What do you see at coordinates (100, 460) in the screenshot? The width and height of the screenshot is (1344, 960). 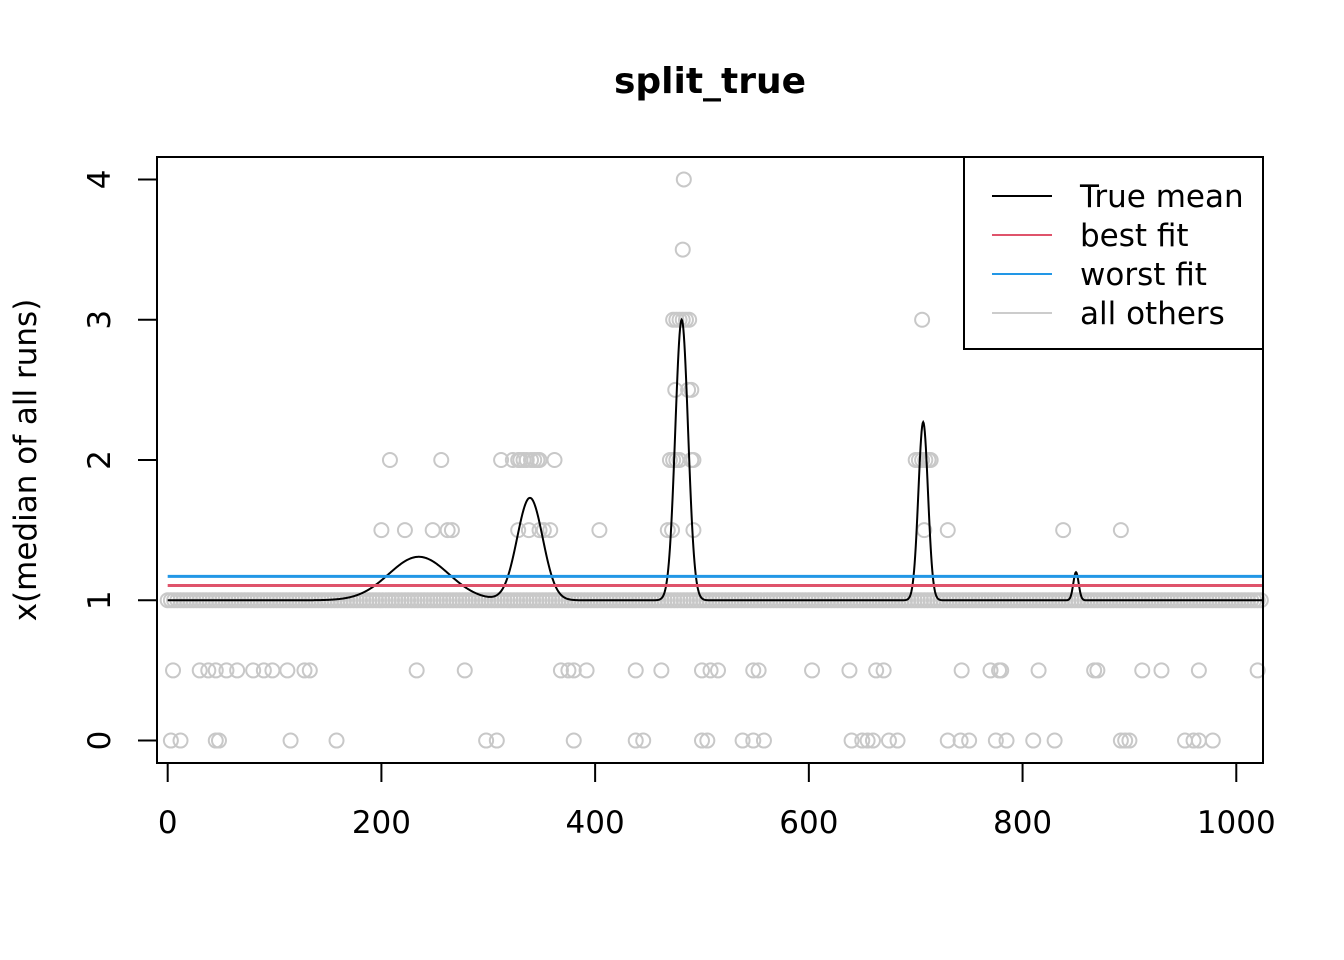 I see `y-tick-label: 2` at bounding box center [100, 460].